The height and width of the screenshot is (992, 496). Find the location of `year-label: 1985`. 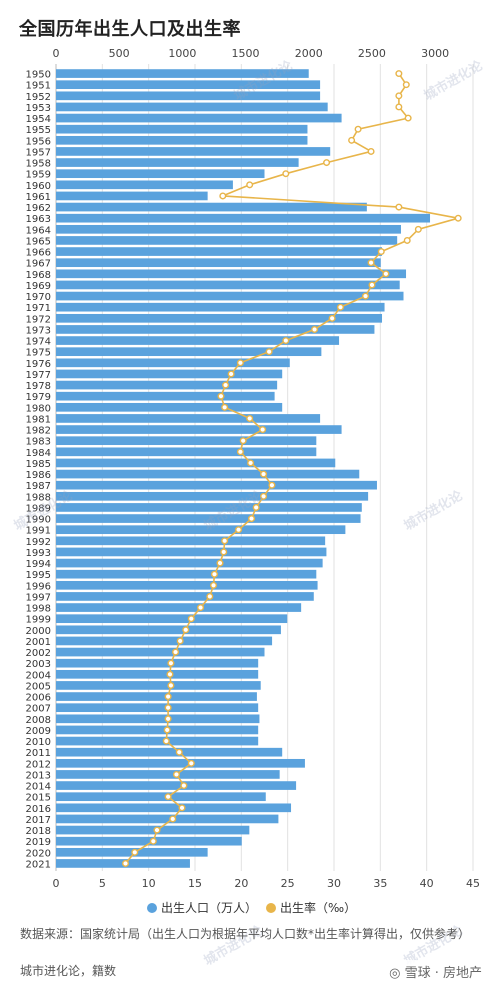

year-label: 1985 is located at coordinates (38, 464).